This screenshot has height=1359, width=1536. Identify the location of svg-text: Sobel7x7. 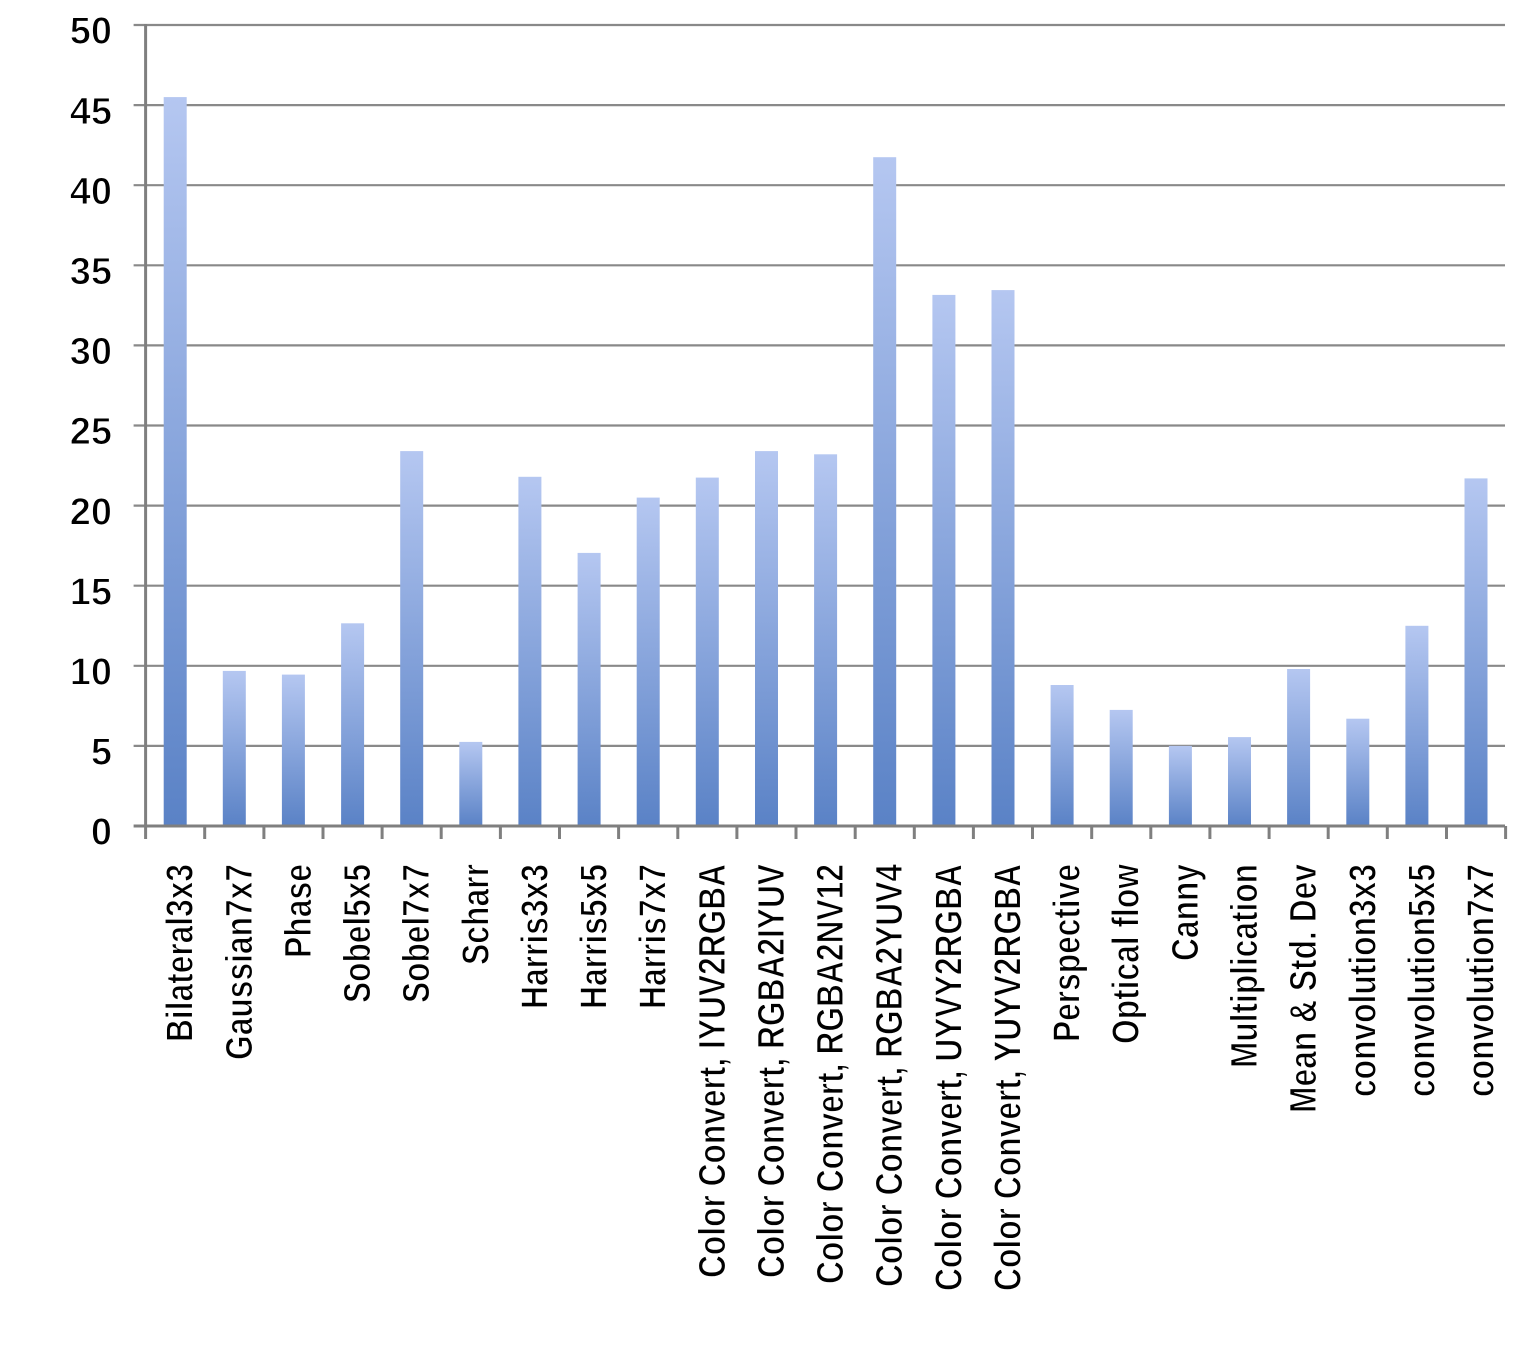
(417, 933).